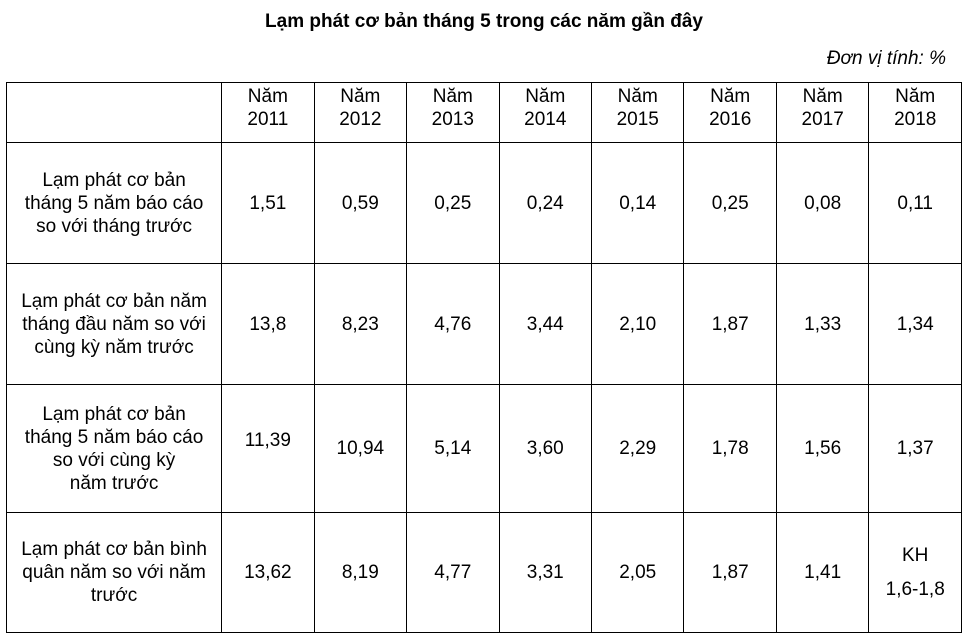 The height and width of the screenshot is (640, 968). I want to click on value-cell: 5,14, so click(453, 448).